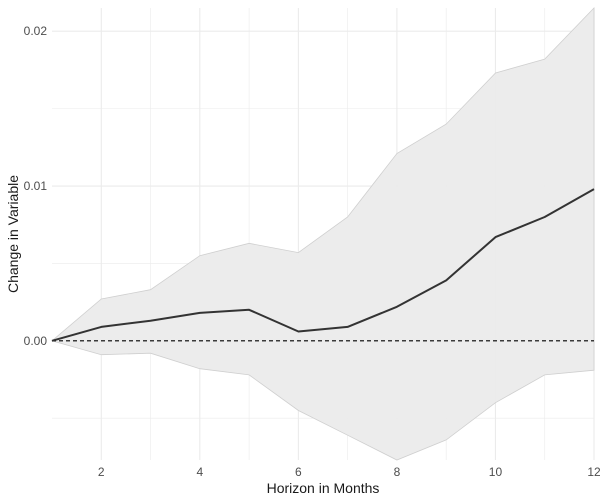  I want to click on x-tick-label: 12, so click(593, 472).